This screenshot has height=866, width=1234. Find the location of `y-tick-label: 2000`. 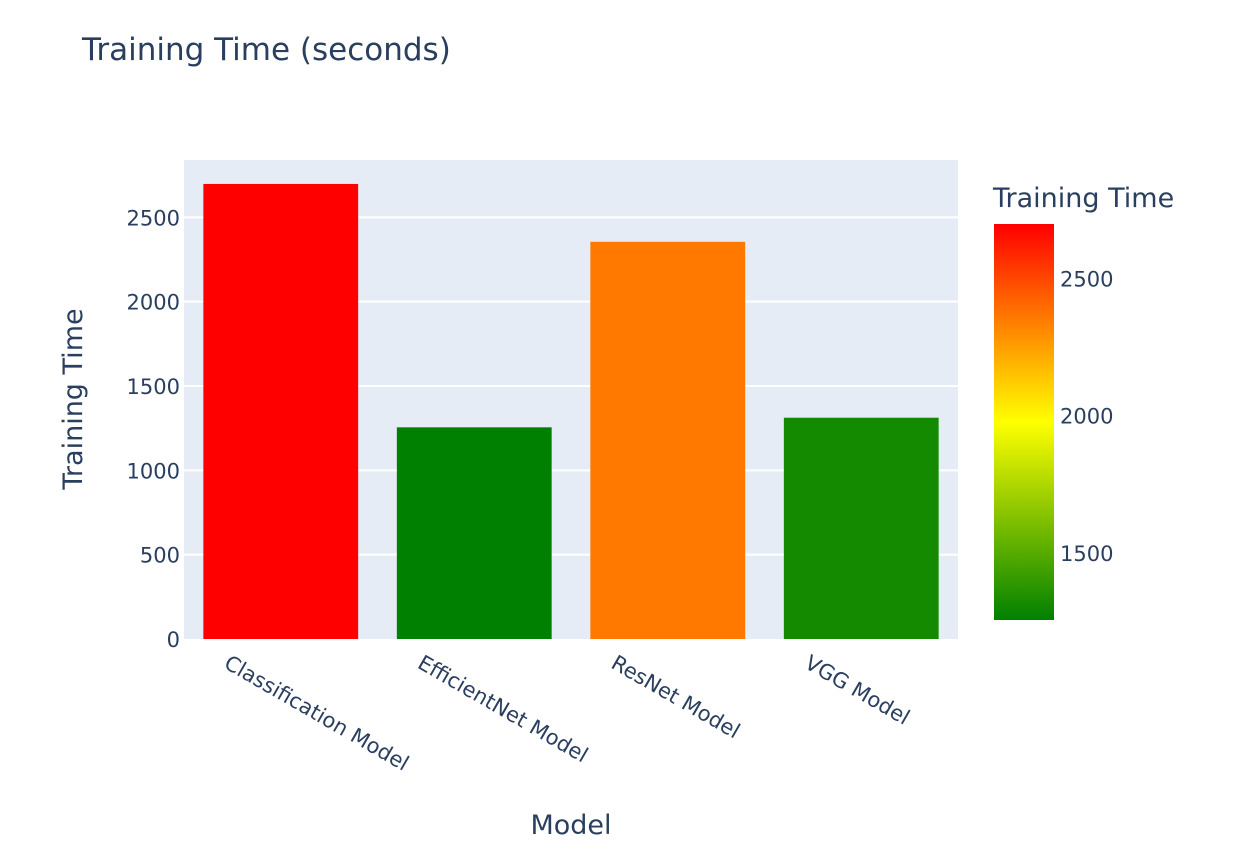

y-tick-label: 2000 is located at coordinates (153, 303).